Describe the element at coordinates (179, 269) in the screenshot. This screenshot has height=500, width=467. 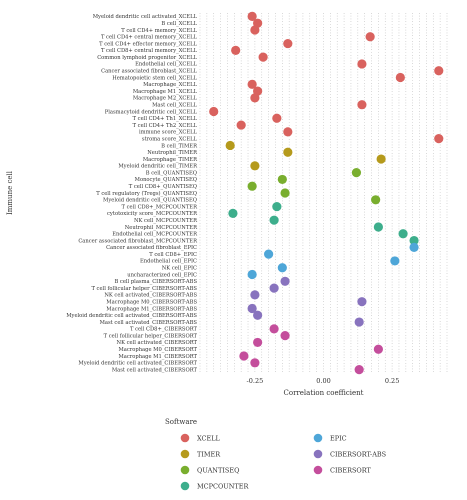
I see `y-tick-label: NK cell_EPIC` at that location.